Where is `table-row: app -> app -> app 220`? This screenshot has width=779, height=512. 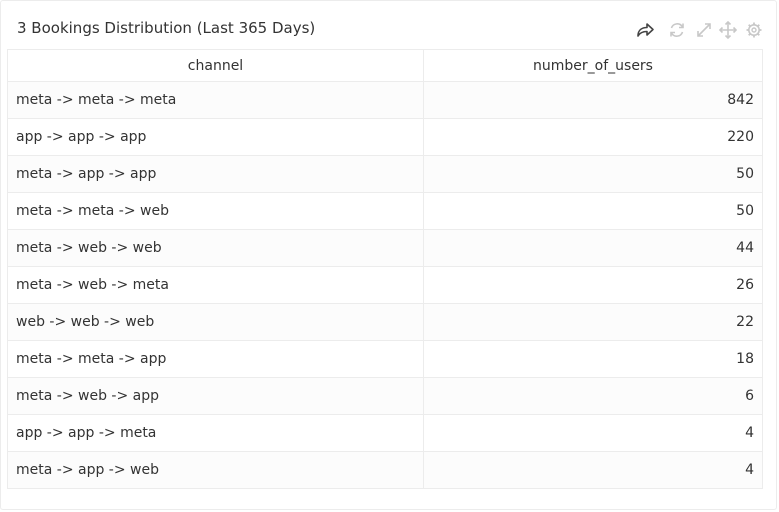 table-row: app -> app -> app 220 is located at coordinates (385, 137).